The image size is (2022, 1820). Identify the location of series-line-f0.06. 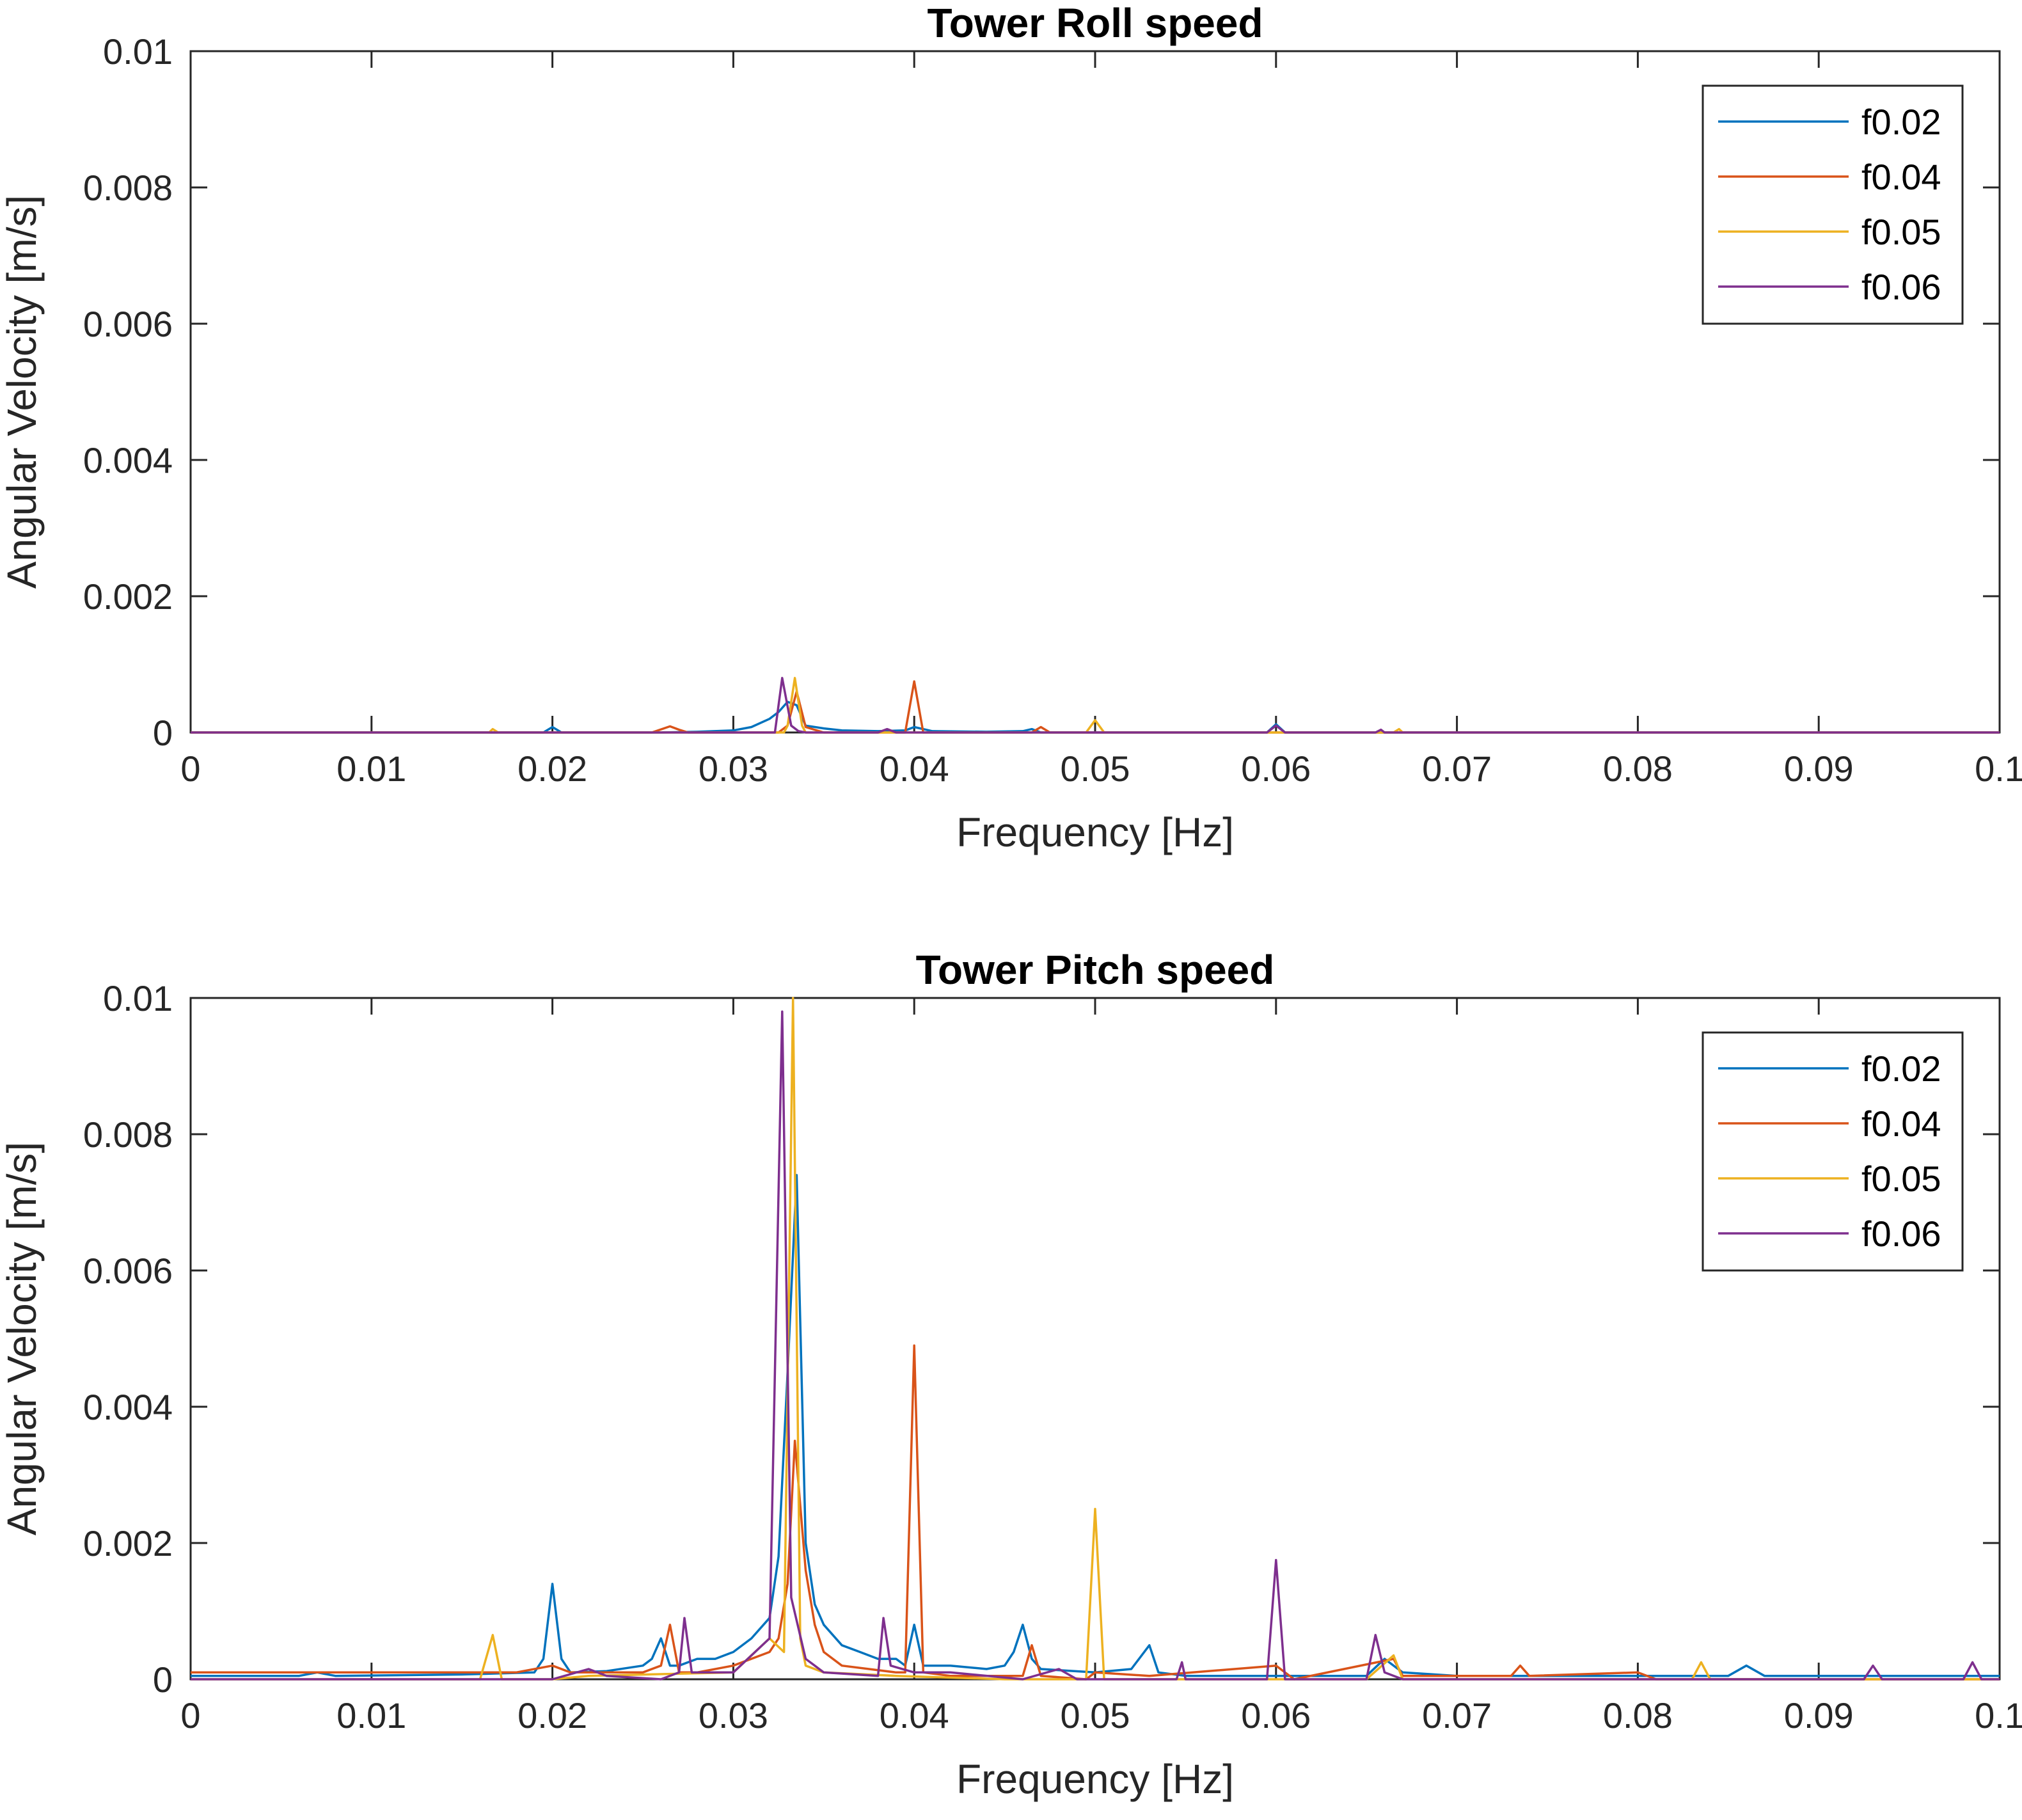
(1095, 705).